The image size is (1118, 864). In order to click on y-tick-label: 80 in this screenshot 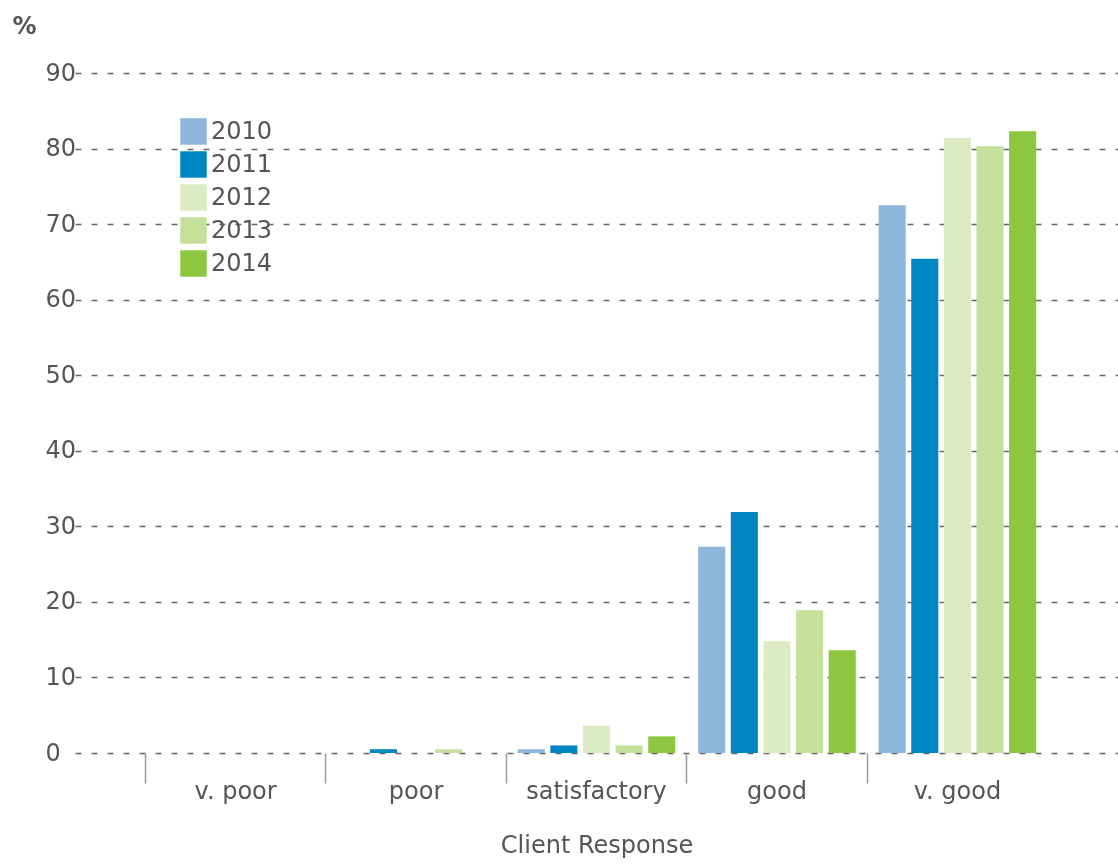, I will do `click(61, 148)`.